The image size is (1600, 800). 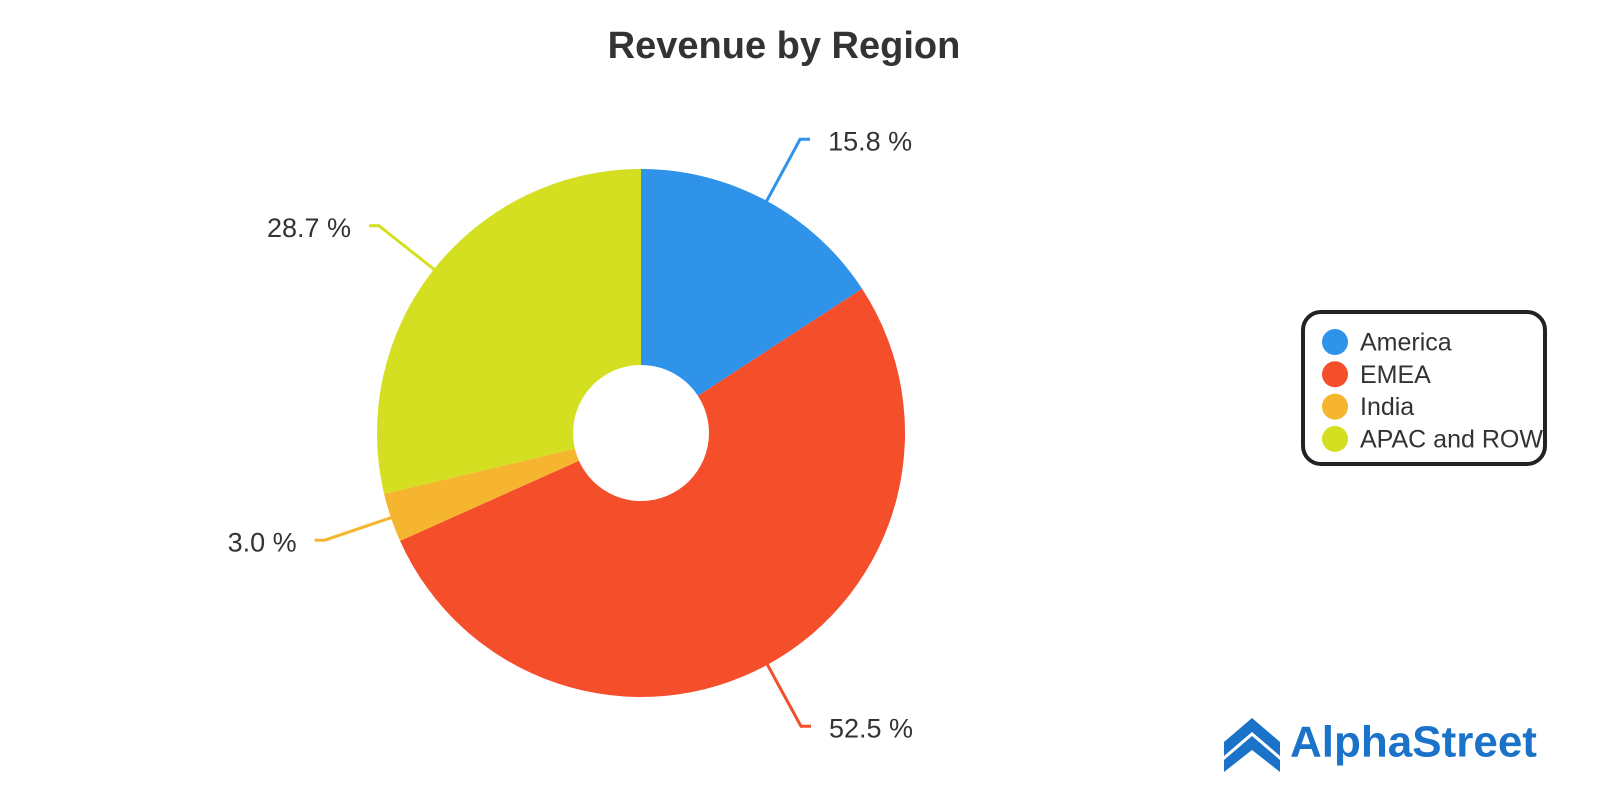 I want to click on value-label: 28.7 %, so click(x=309, y=228).